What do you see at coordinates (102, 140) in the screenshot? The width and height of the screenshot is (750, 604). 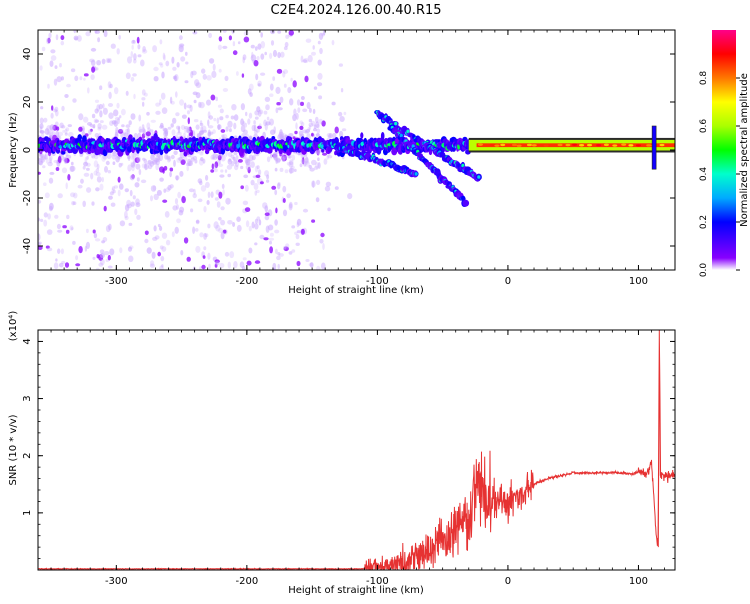 I see `band-blob` at bounding box center [102, 140].